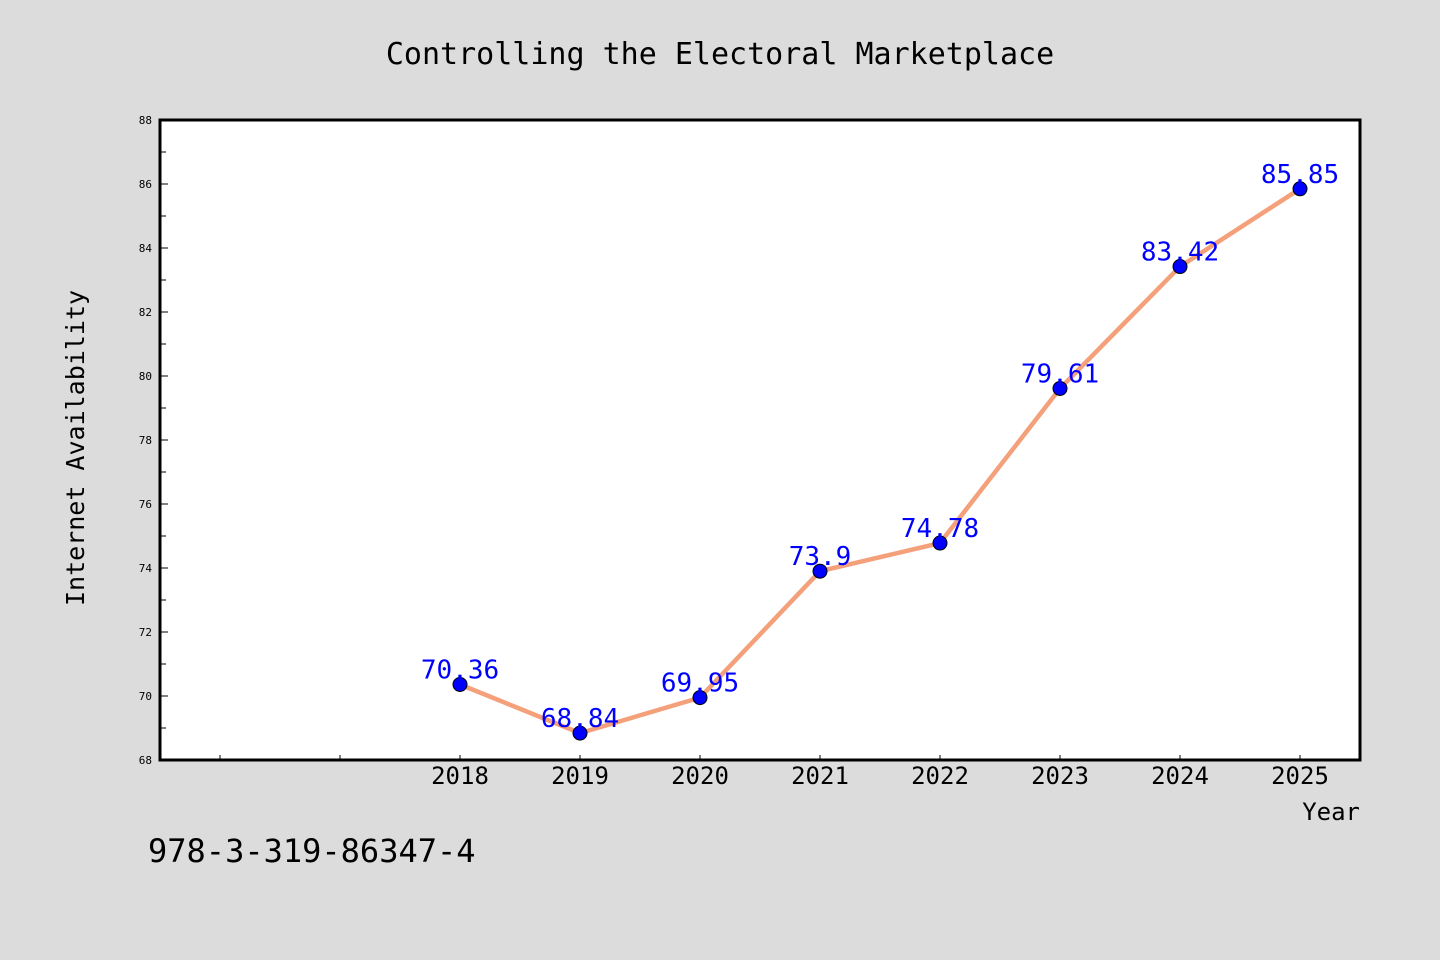 This screenshot has width=1440, height=960. I want to click on isbn-caption: 978-3-319-86347-4, so click(312, 851).